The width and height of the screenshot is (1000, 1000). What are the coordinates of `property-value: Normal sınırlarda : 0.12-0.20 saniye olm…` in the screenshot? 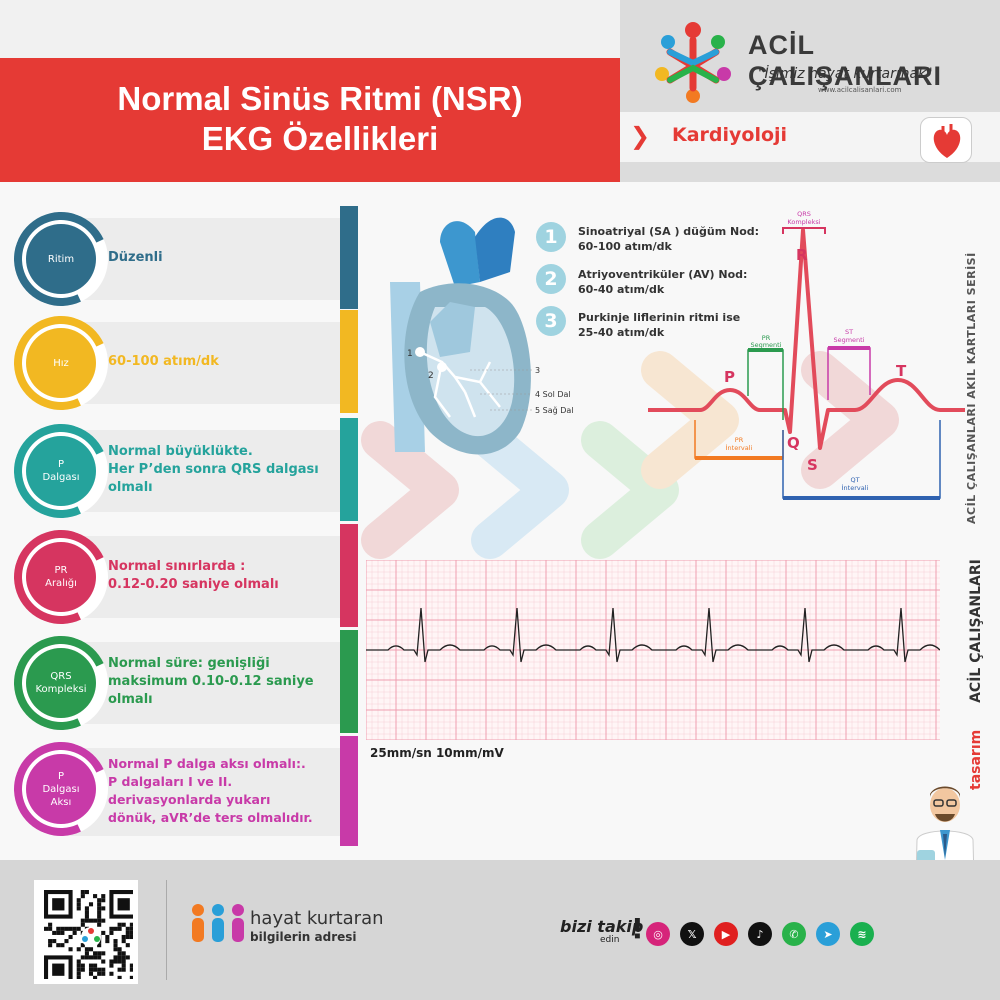 It's located at (193, 575).